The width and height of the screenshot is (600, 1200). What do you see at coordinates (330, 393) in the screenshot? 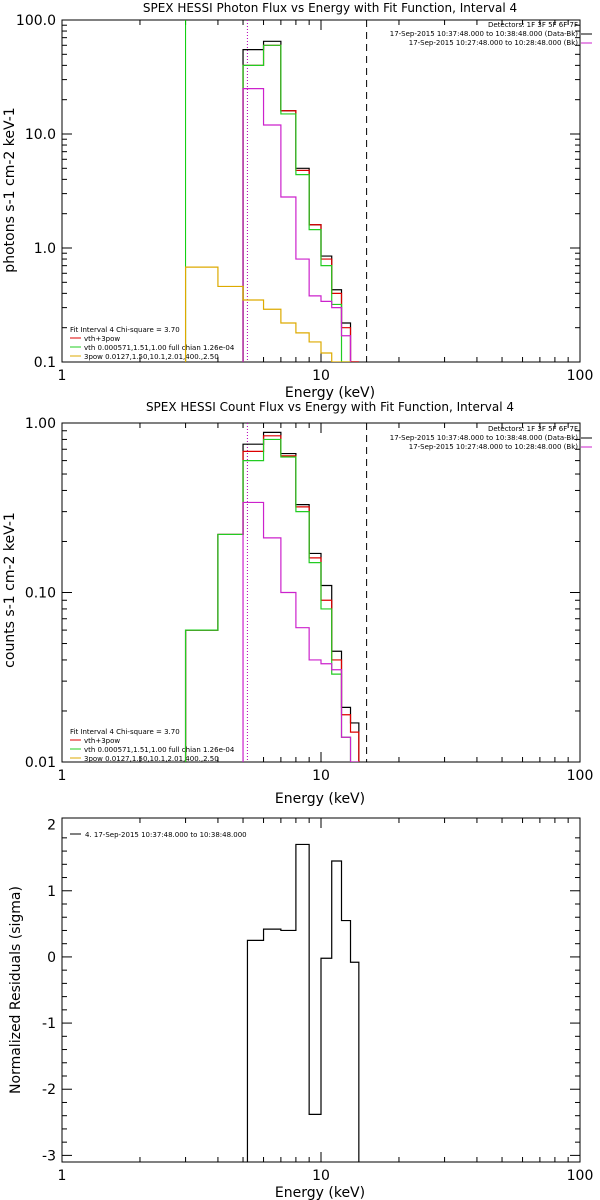
I see `photon-flux-xlabel: Energy (keV)` at bounding box center [330, 393].